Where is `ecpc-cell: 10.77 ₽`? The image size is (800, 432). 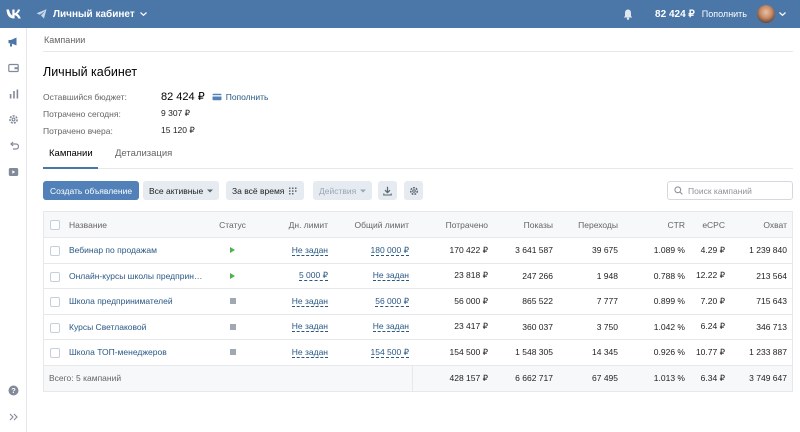
ecpc-cell: 10.77 ₽ is located at coordinates (710, 351).